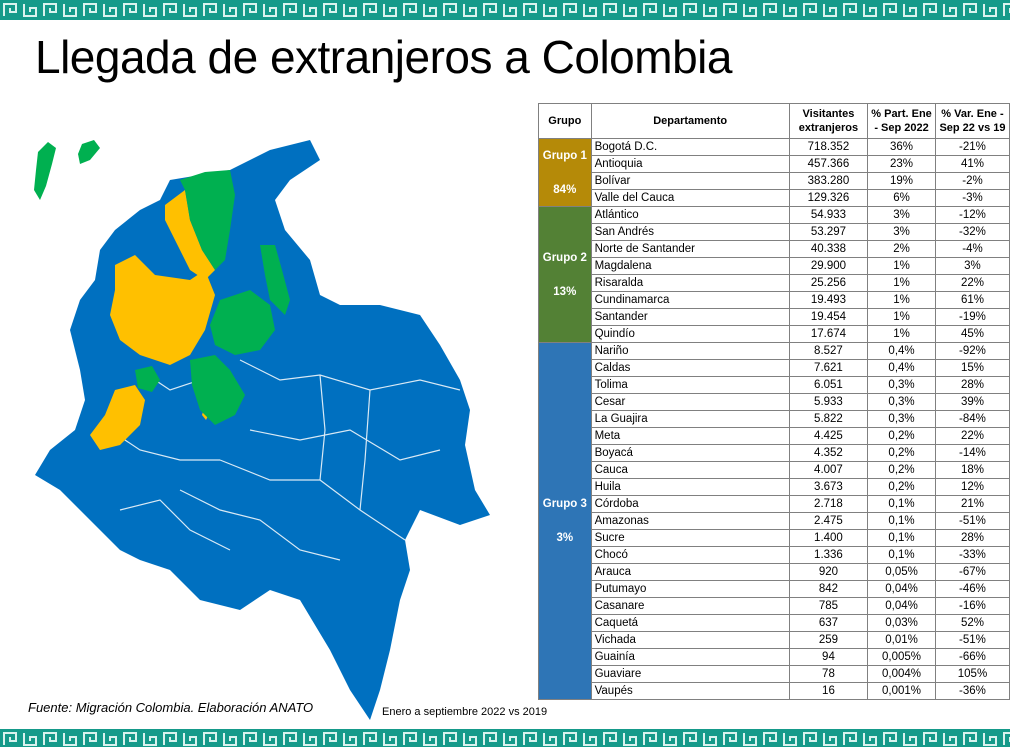 The width and height of the screenshot is (1010, 747). Describe the element at coordinates (565, 172) in the screenshot. I see `group-cell: Grupo 1 84%` at that location.